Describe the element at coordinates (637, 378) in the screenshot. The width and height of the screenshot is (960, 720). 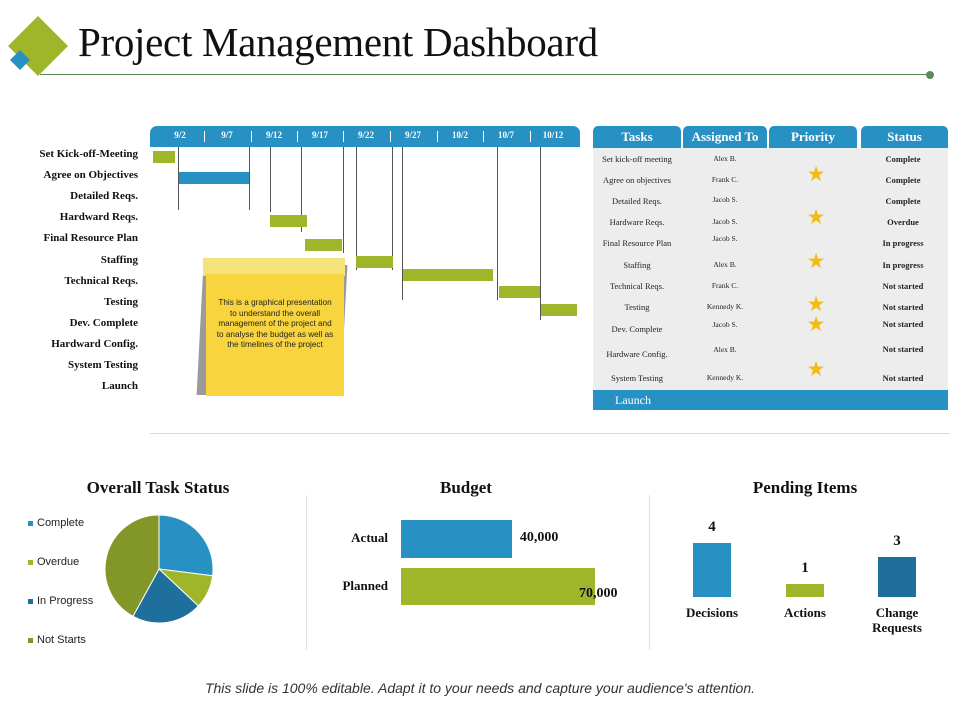
I see `task-name-cell: System Testing` at that location.